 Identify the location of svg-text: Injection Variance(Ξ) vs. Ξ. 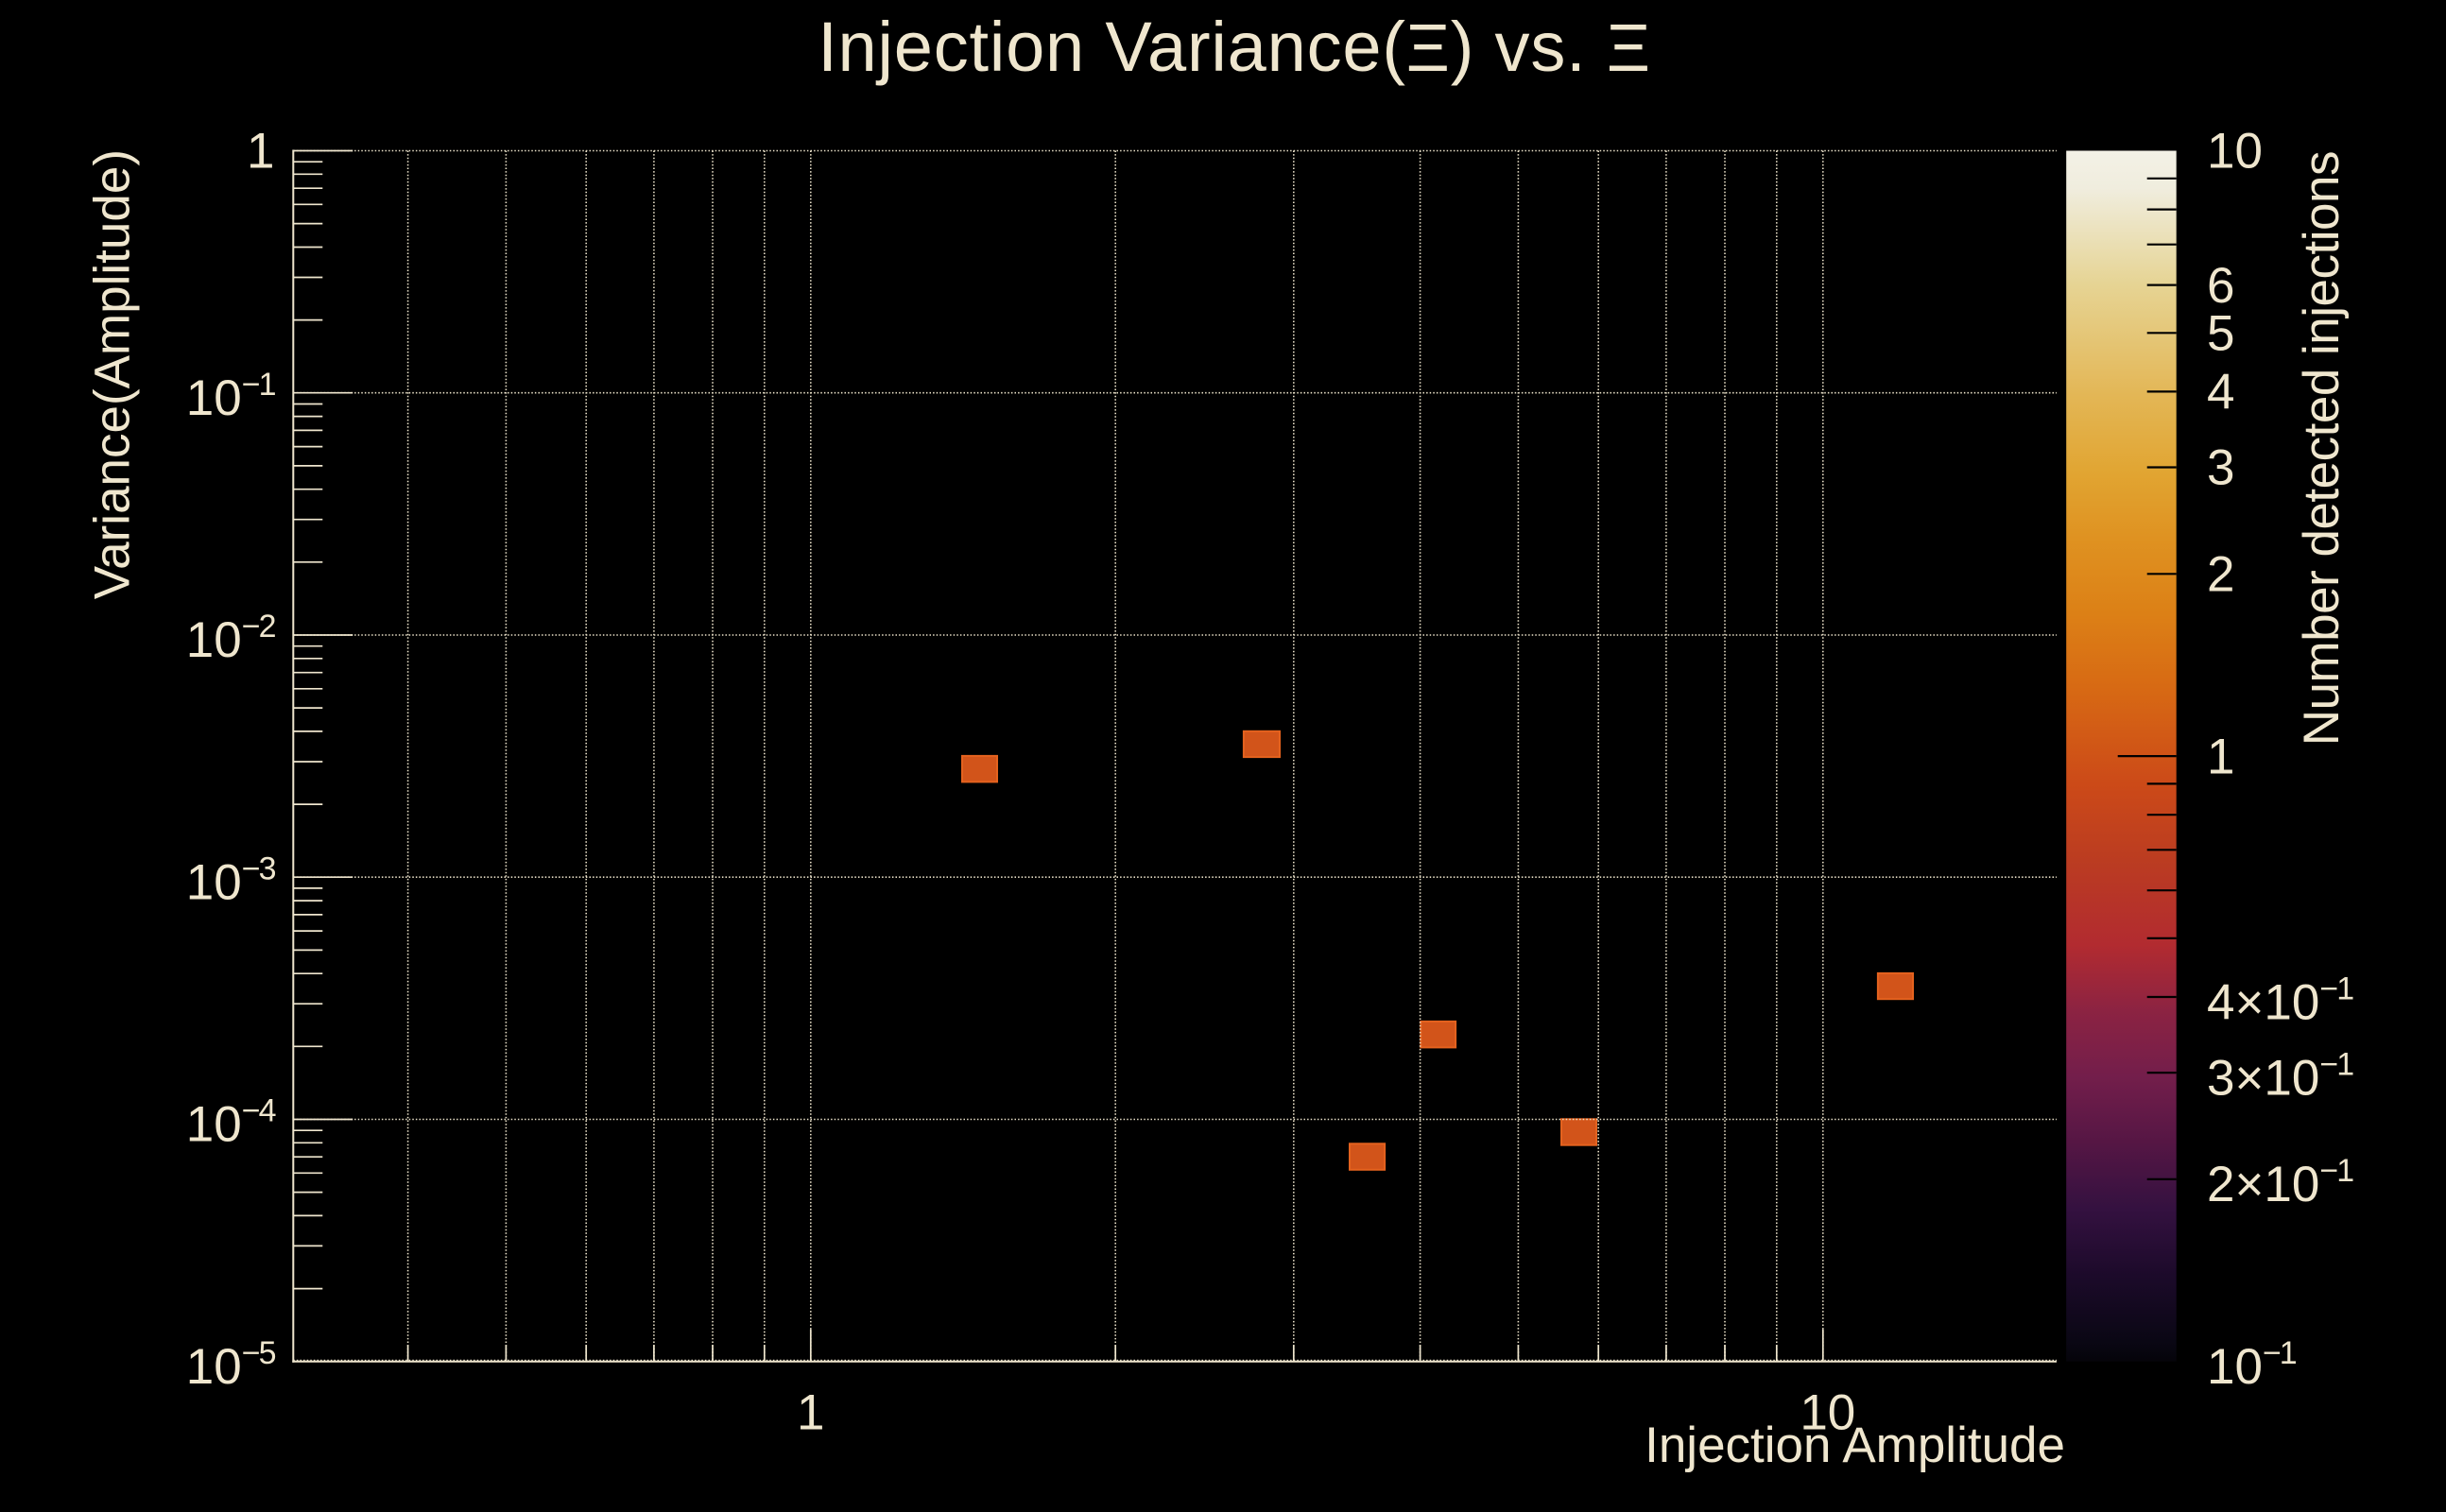
(1234, 47).